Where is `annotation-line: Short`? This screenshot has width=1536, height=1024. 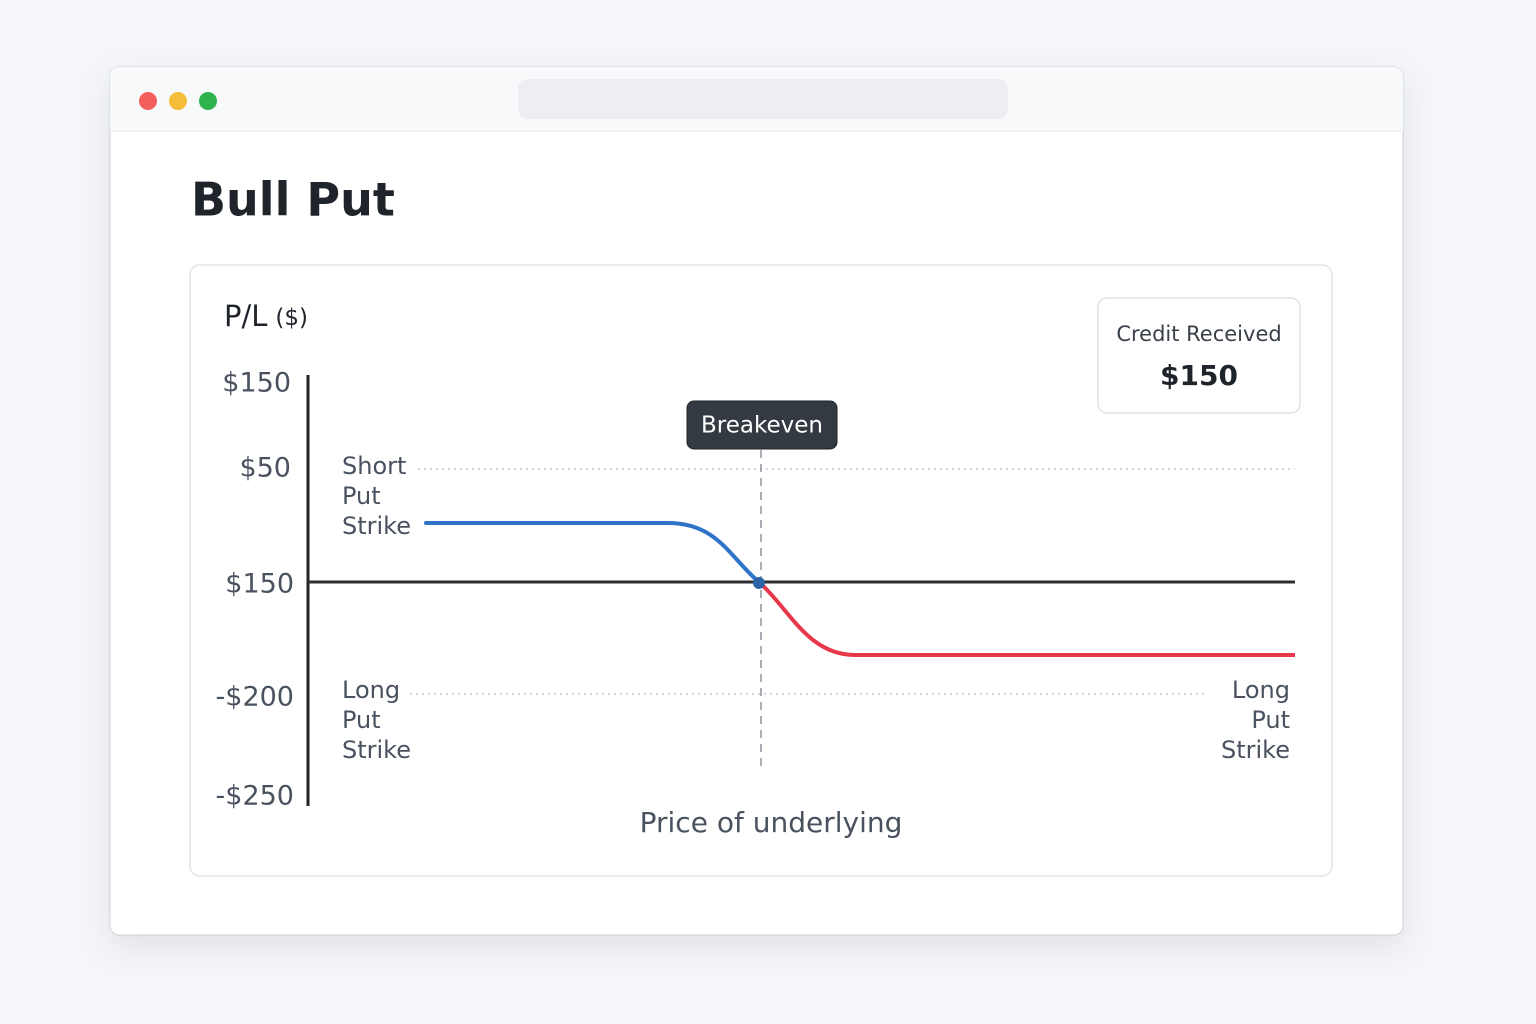
annotation-line: Short is located at coordinates (374, 466).